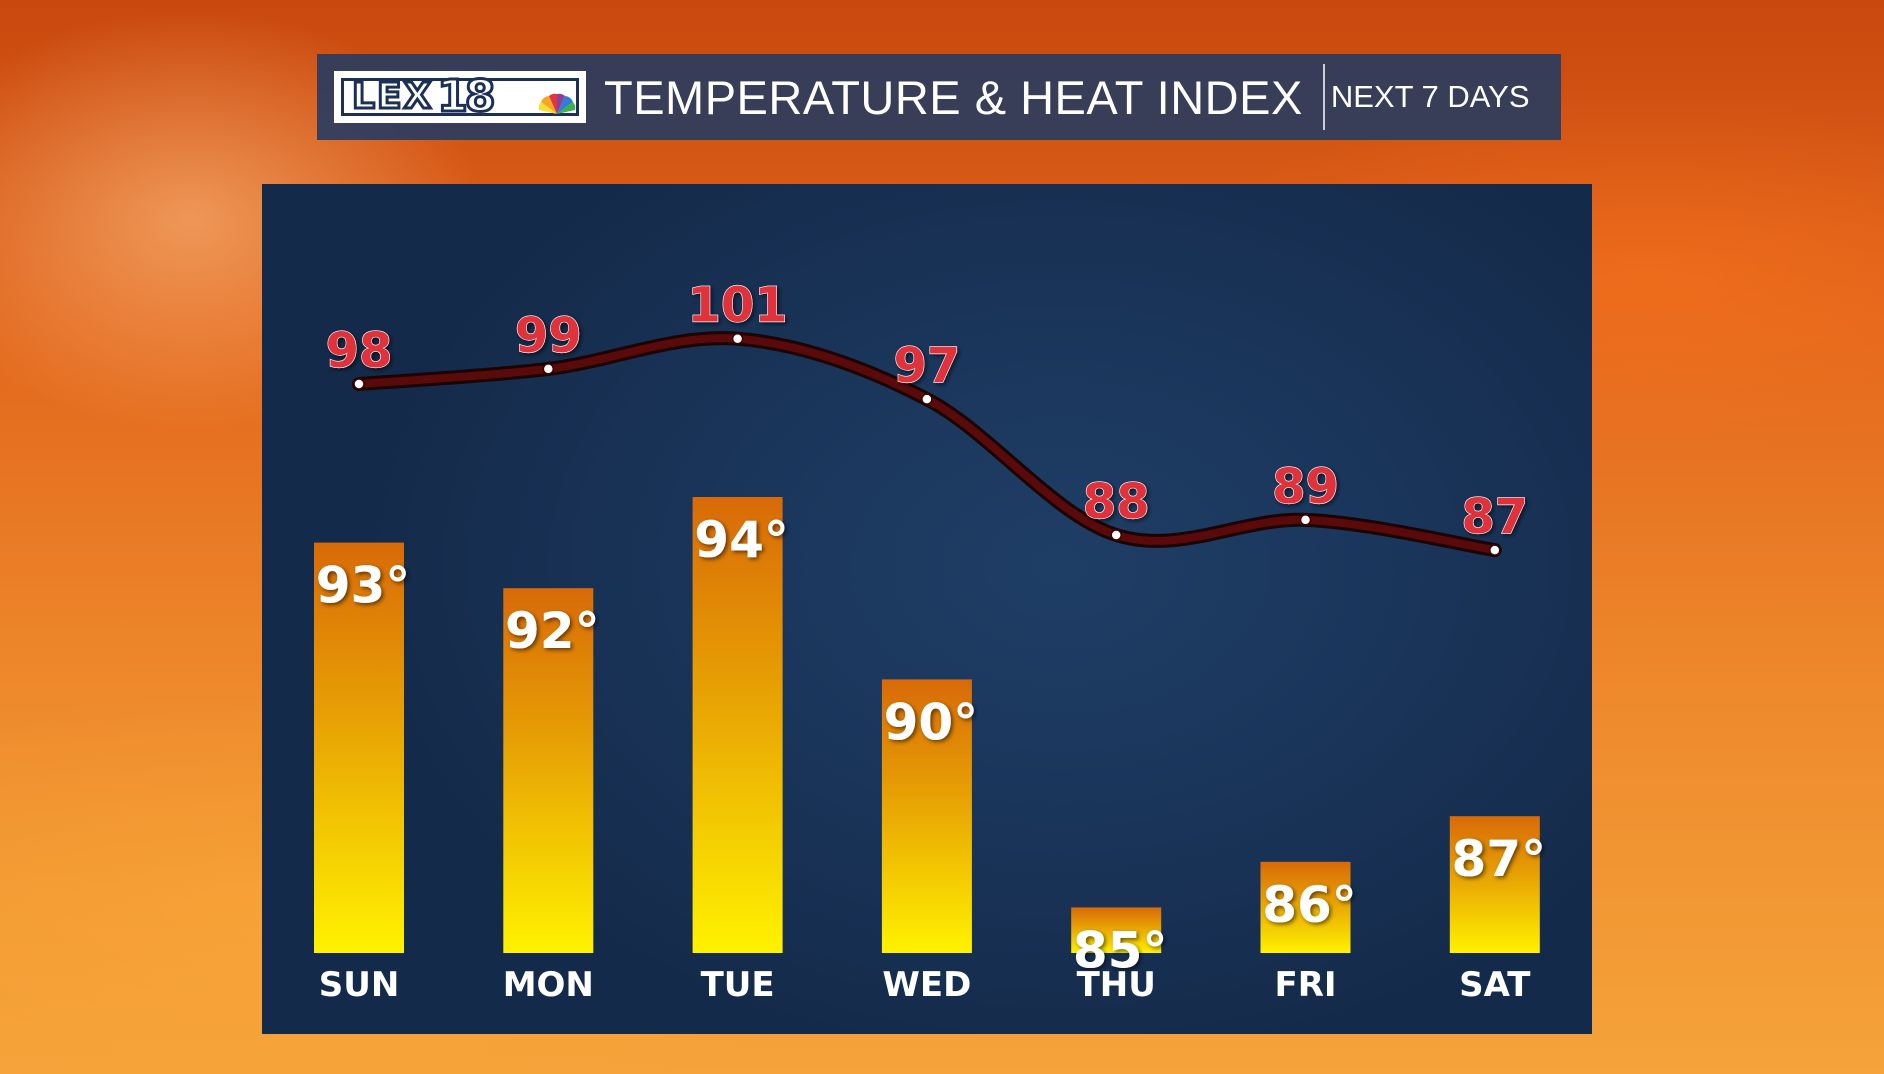  I want to click on temperature-label: 94°, so click(741, 540).